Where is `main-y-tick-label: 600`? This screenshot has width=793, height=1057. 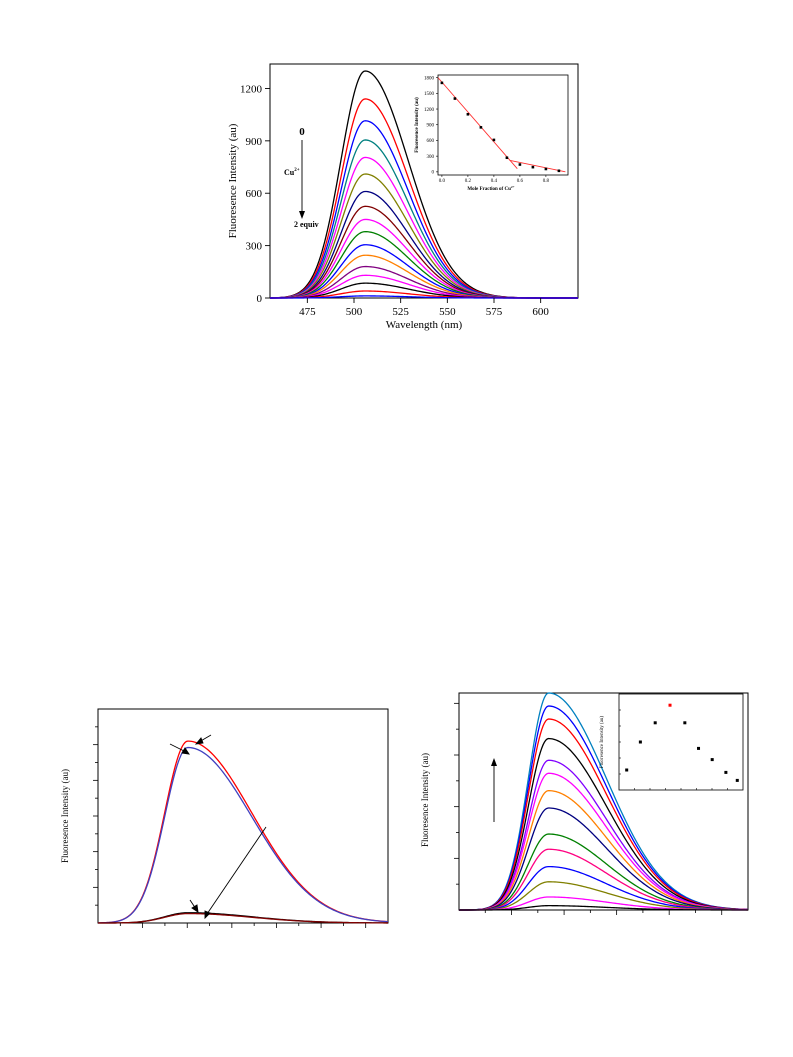
main-y-tick-label: 600 is located at coordinates (254, 194).